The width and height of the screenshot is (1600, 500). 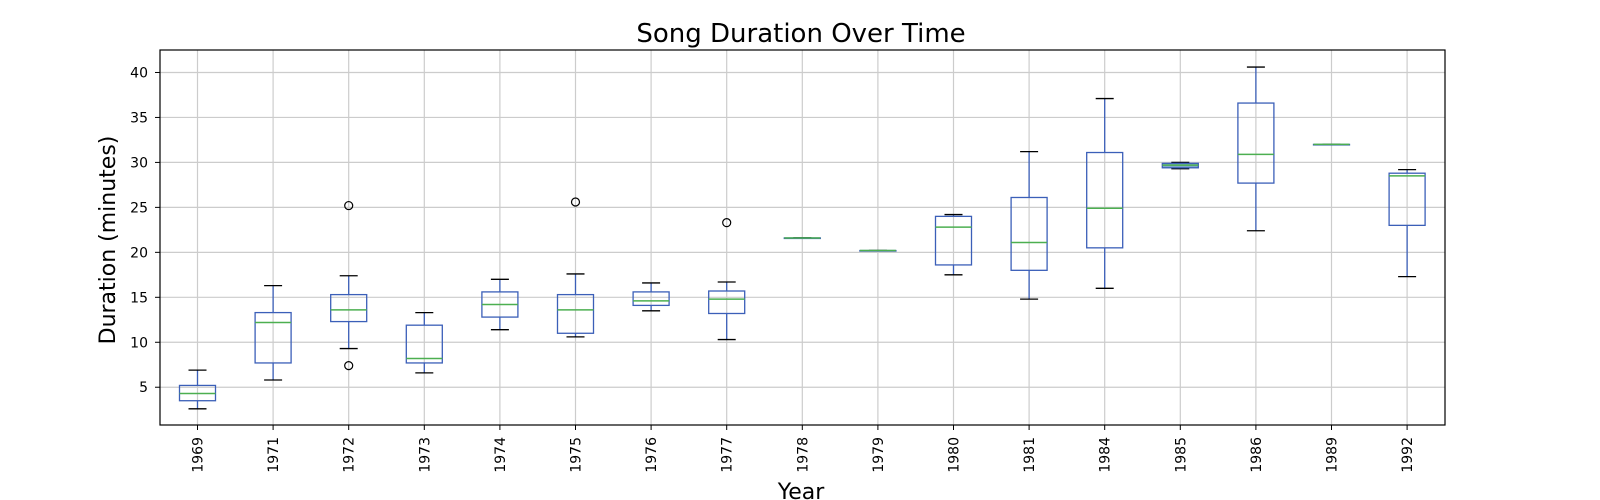 I want to click on y-axis-label: Duration (minutes), so click(x=108, y=240).